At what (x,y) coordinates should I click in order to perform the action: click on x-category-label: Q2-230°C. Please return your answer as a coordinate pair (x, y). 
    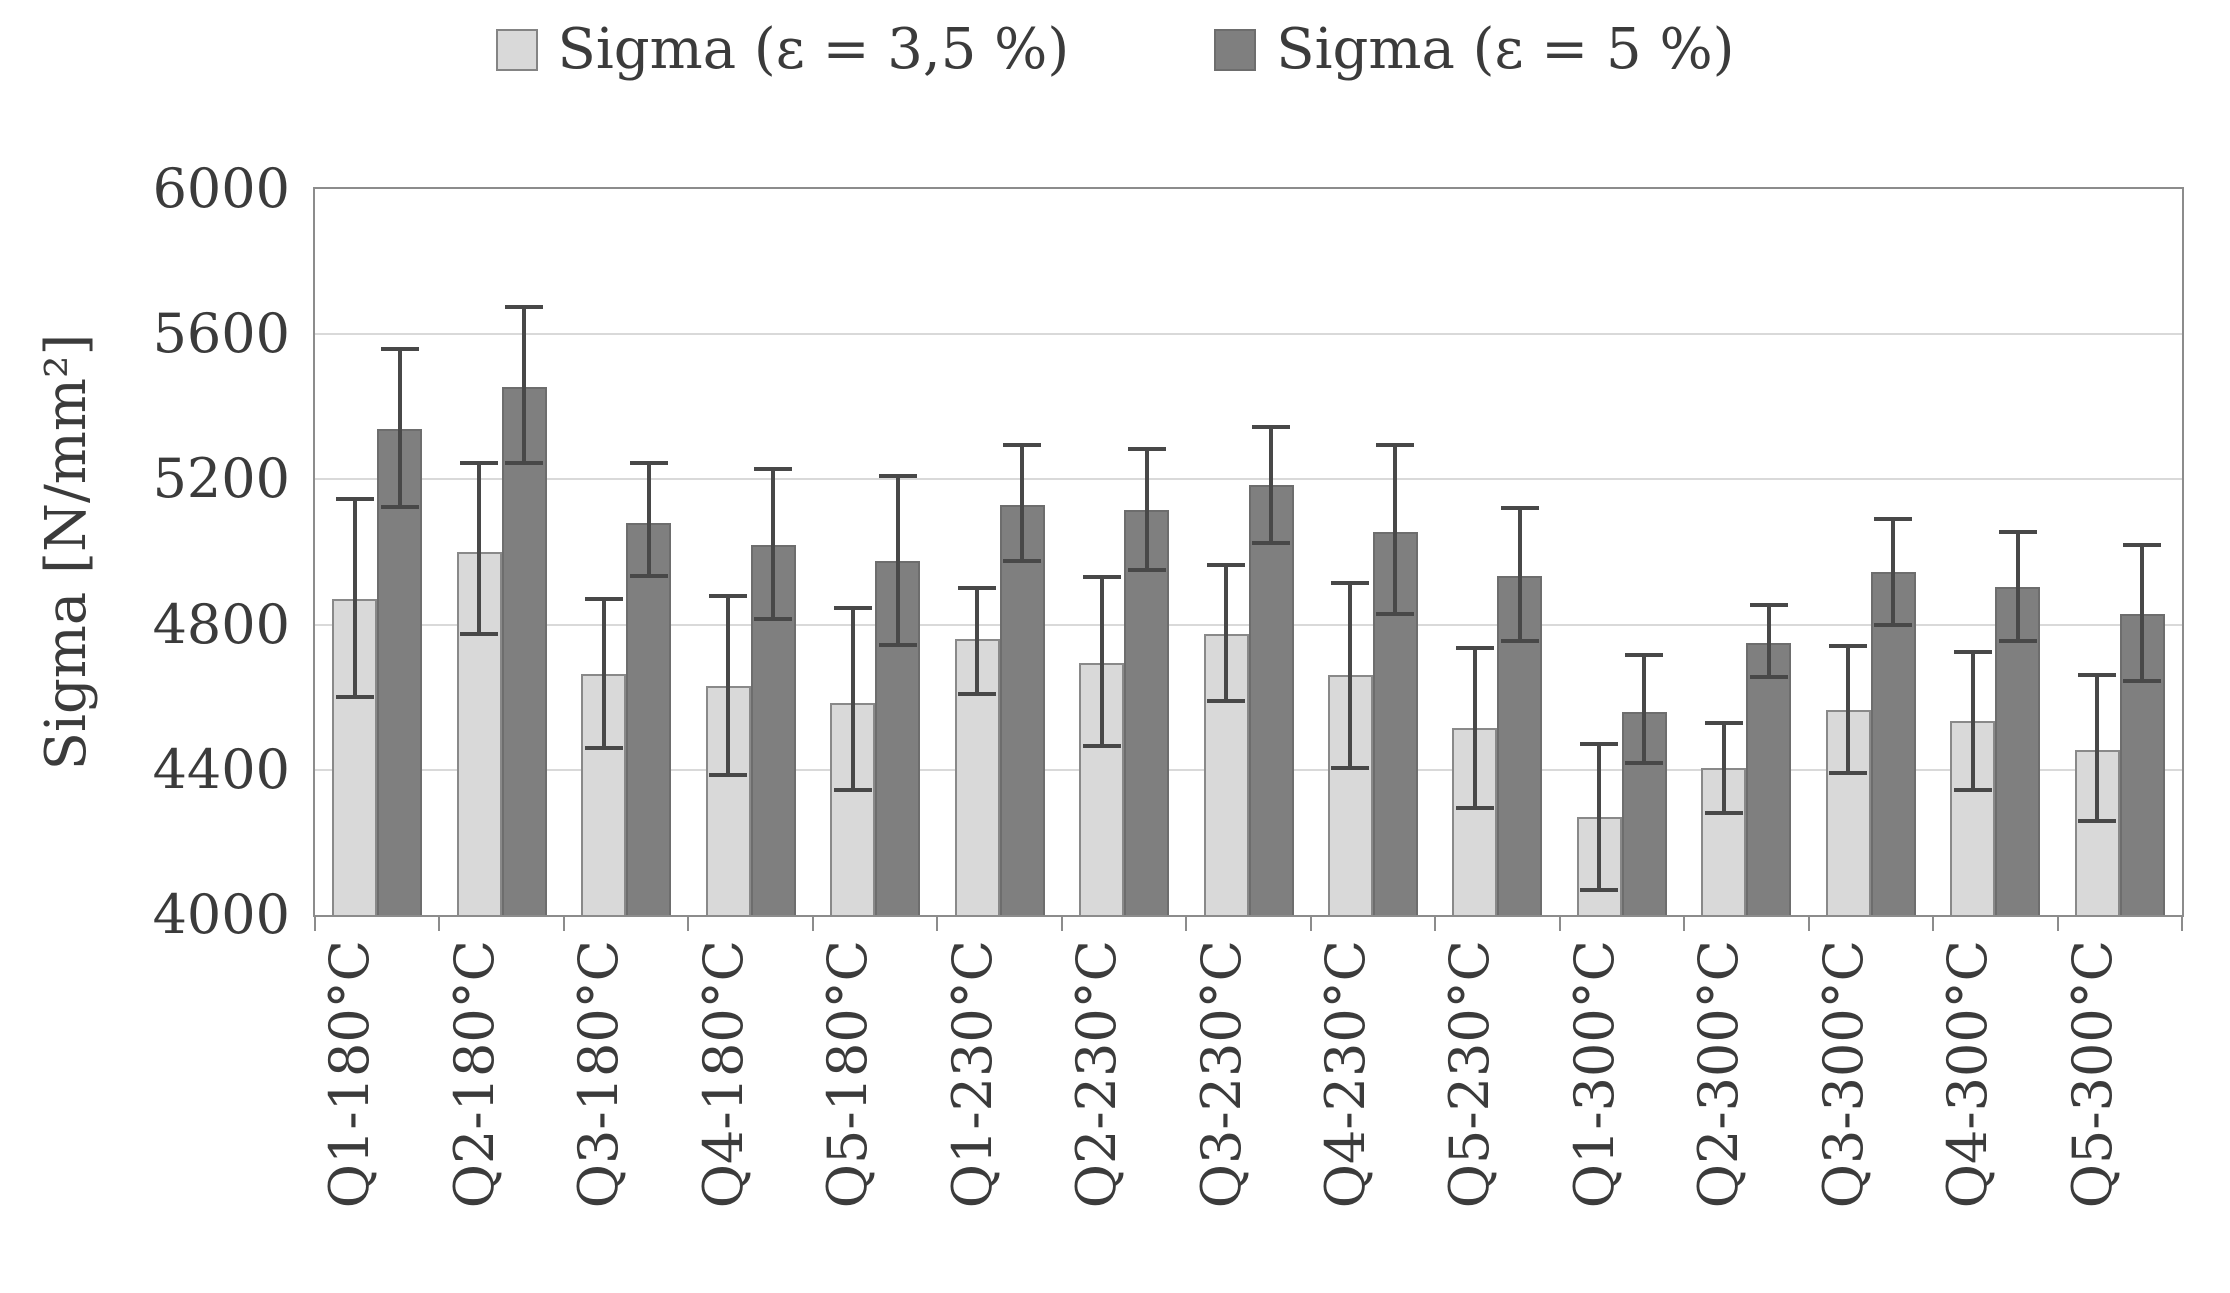
    Looking at the image, I should click on (1097, 1074).